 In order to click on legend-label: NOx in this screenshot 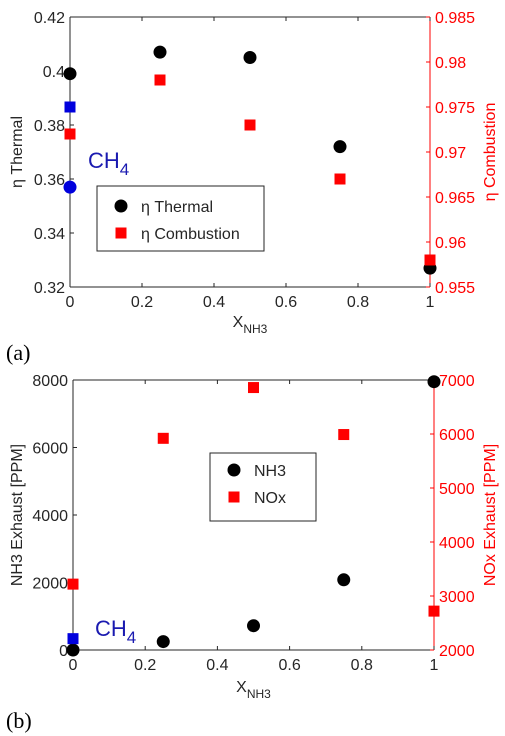, I will do `click(270, 498)`.